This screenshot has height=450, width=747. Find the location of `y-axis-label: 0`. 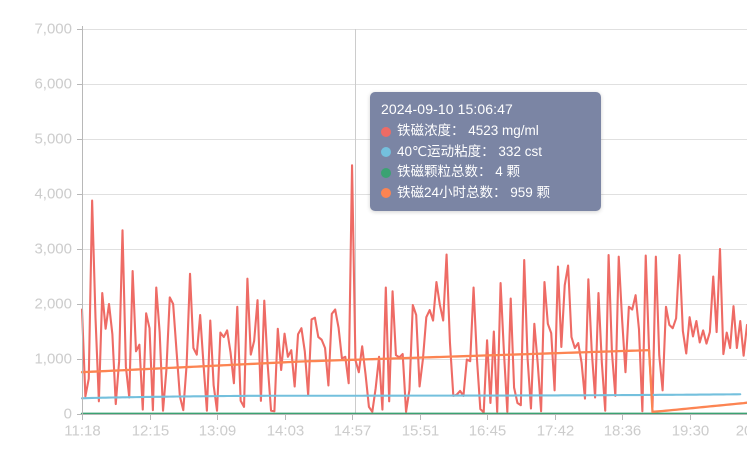

y-axis-label: 0 is located at coordinates (68, 413).